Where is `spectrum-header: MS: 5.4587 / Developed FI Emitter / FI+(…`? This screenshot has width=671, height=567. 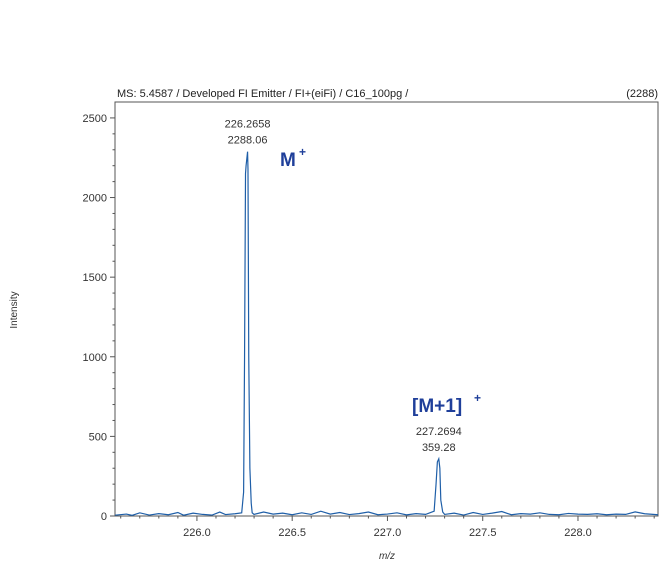
spectrum-header: MS: 5.4587 / Developed FI Emitter / FI+(… is located at coordinates (263, 94).